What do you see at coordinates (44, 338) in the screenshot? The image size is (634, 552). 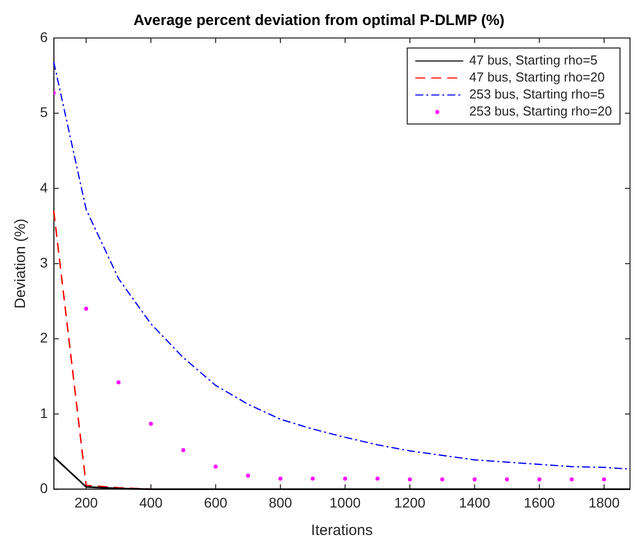 I see `y-tick-label: 2` at bounding box center [44, 338].